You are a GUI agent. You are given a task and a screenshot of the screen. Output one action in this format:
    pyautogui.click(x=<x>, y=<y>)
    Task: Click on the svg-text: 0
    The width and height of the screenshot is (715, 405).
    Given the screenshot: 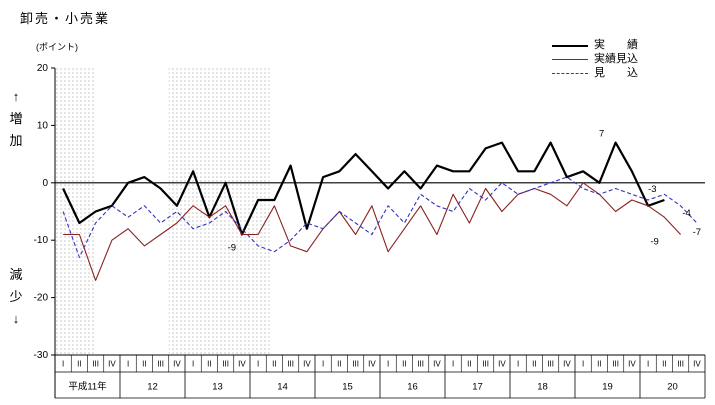 What is the action you would take?
    pyautogui.click(x=45, y=183)
    